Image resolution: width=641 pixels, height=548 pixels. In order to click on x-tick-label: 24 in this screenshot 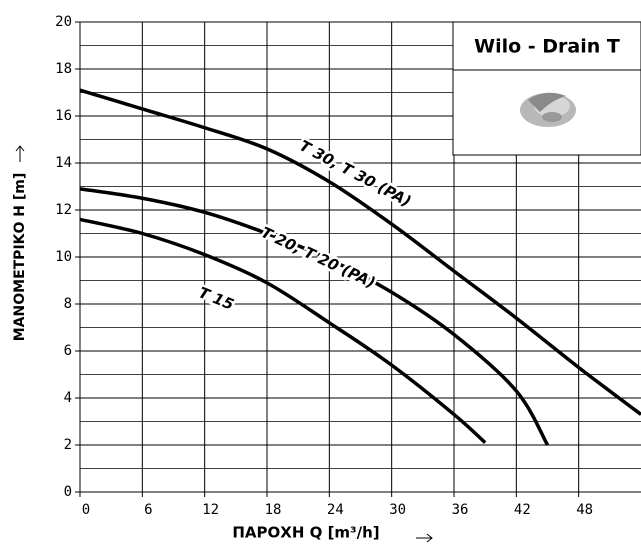, I will do `click(335, 510)`.